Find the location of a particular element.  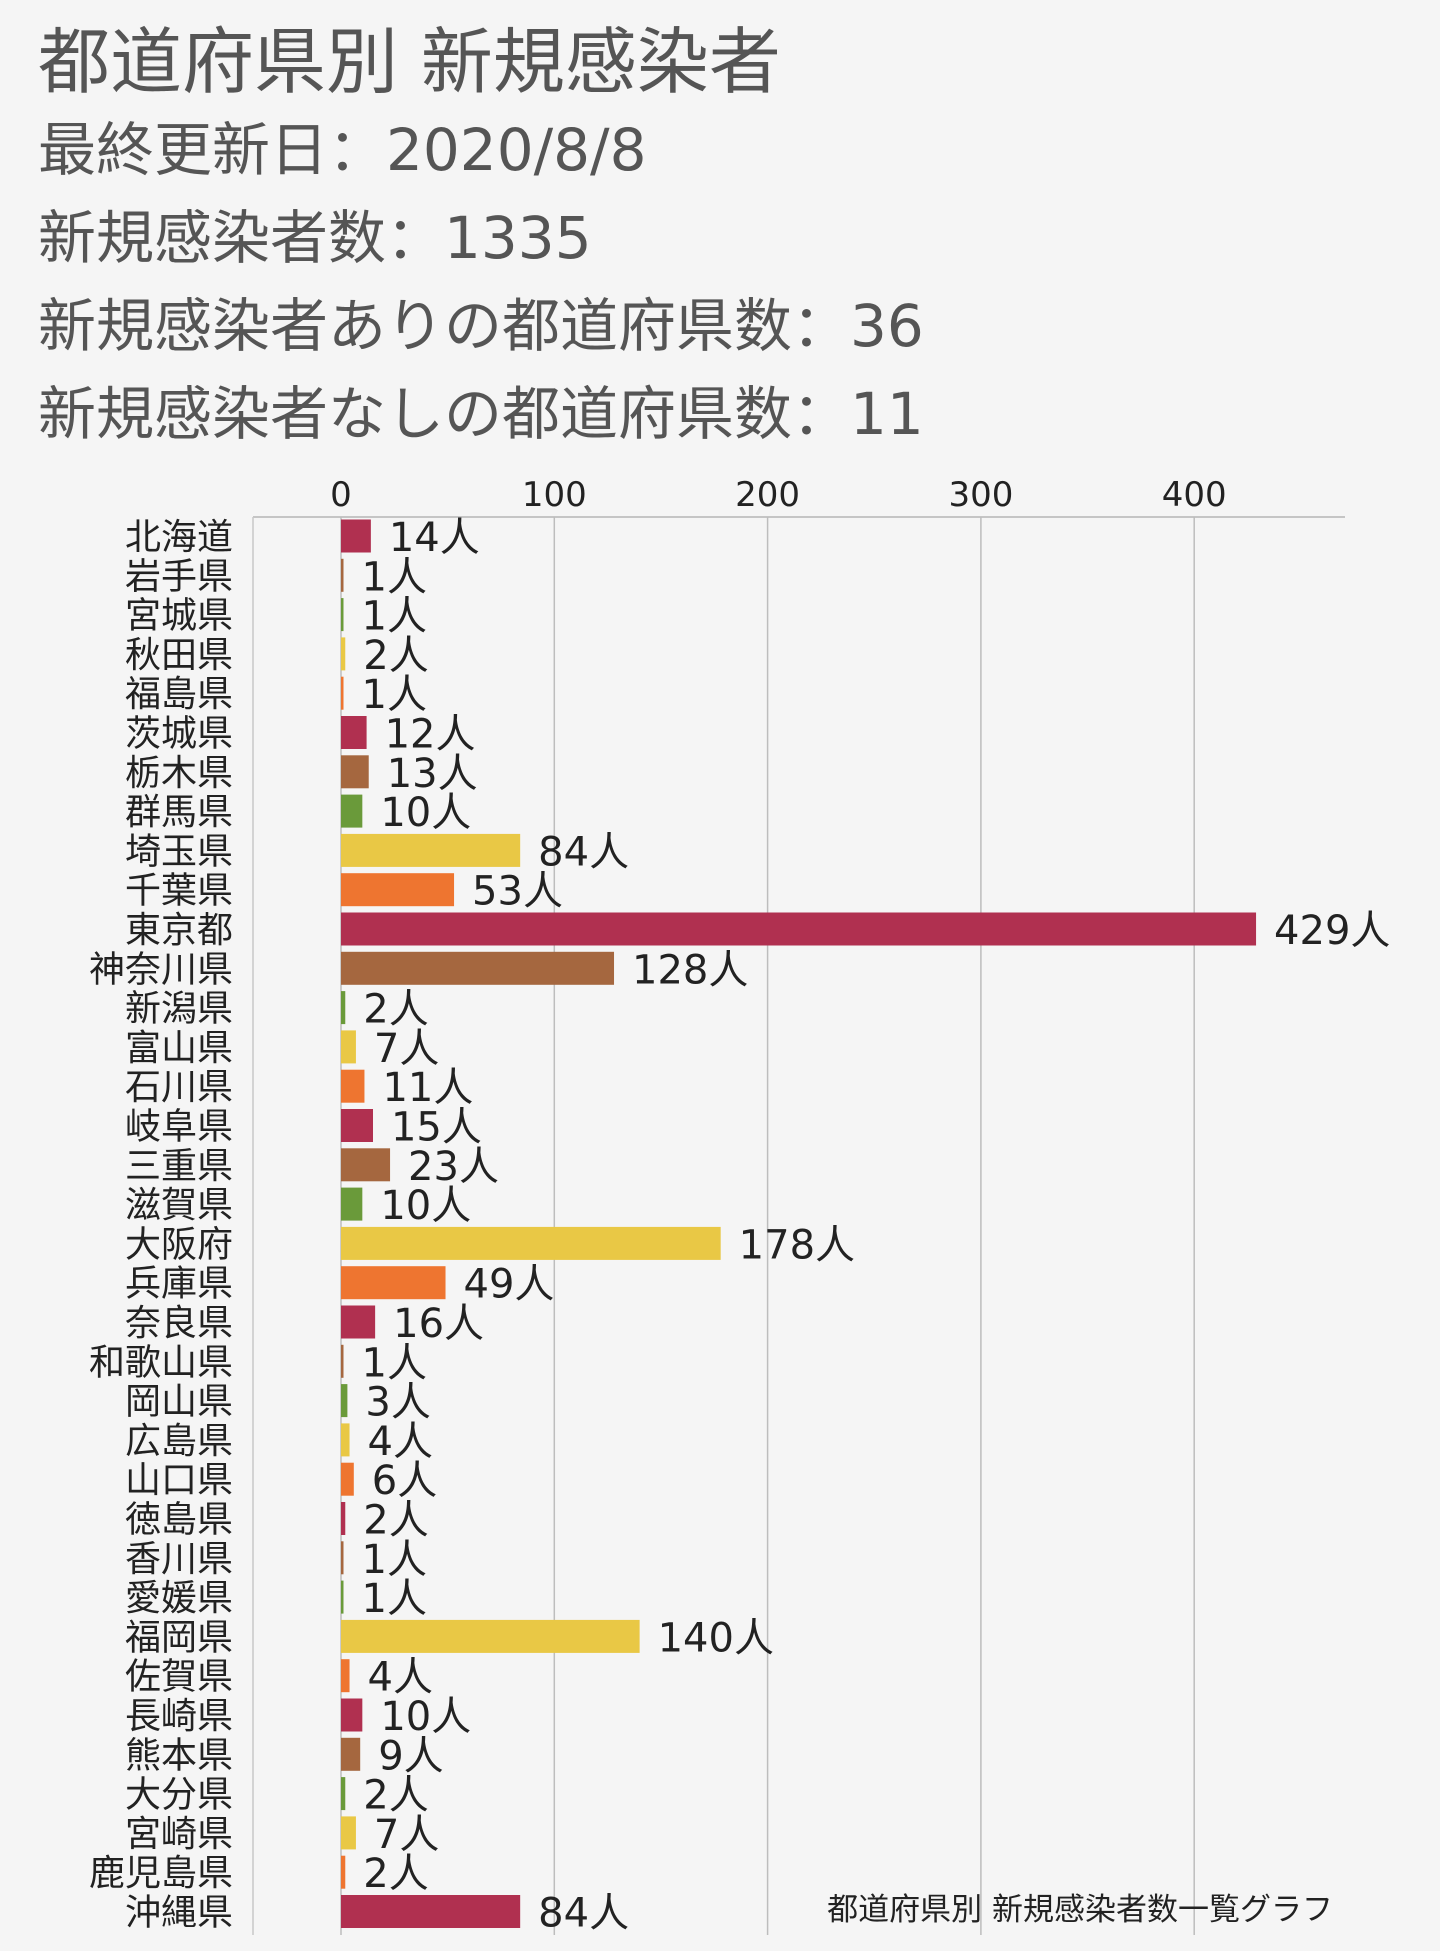

last-updated: 最終更新日：2020/8/8 is located at coordinates (342, 150).